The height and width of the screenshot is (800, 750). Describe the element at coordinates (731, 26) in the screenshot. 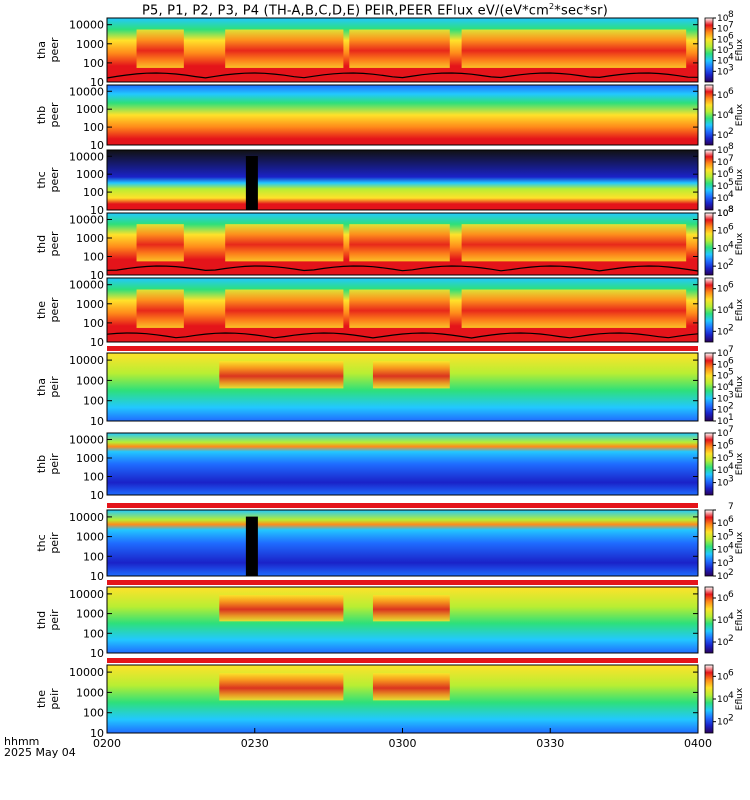

I see `colorbar-tick-exp: 7` at that location.